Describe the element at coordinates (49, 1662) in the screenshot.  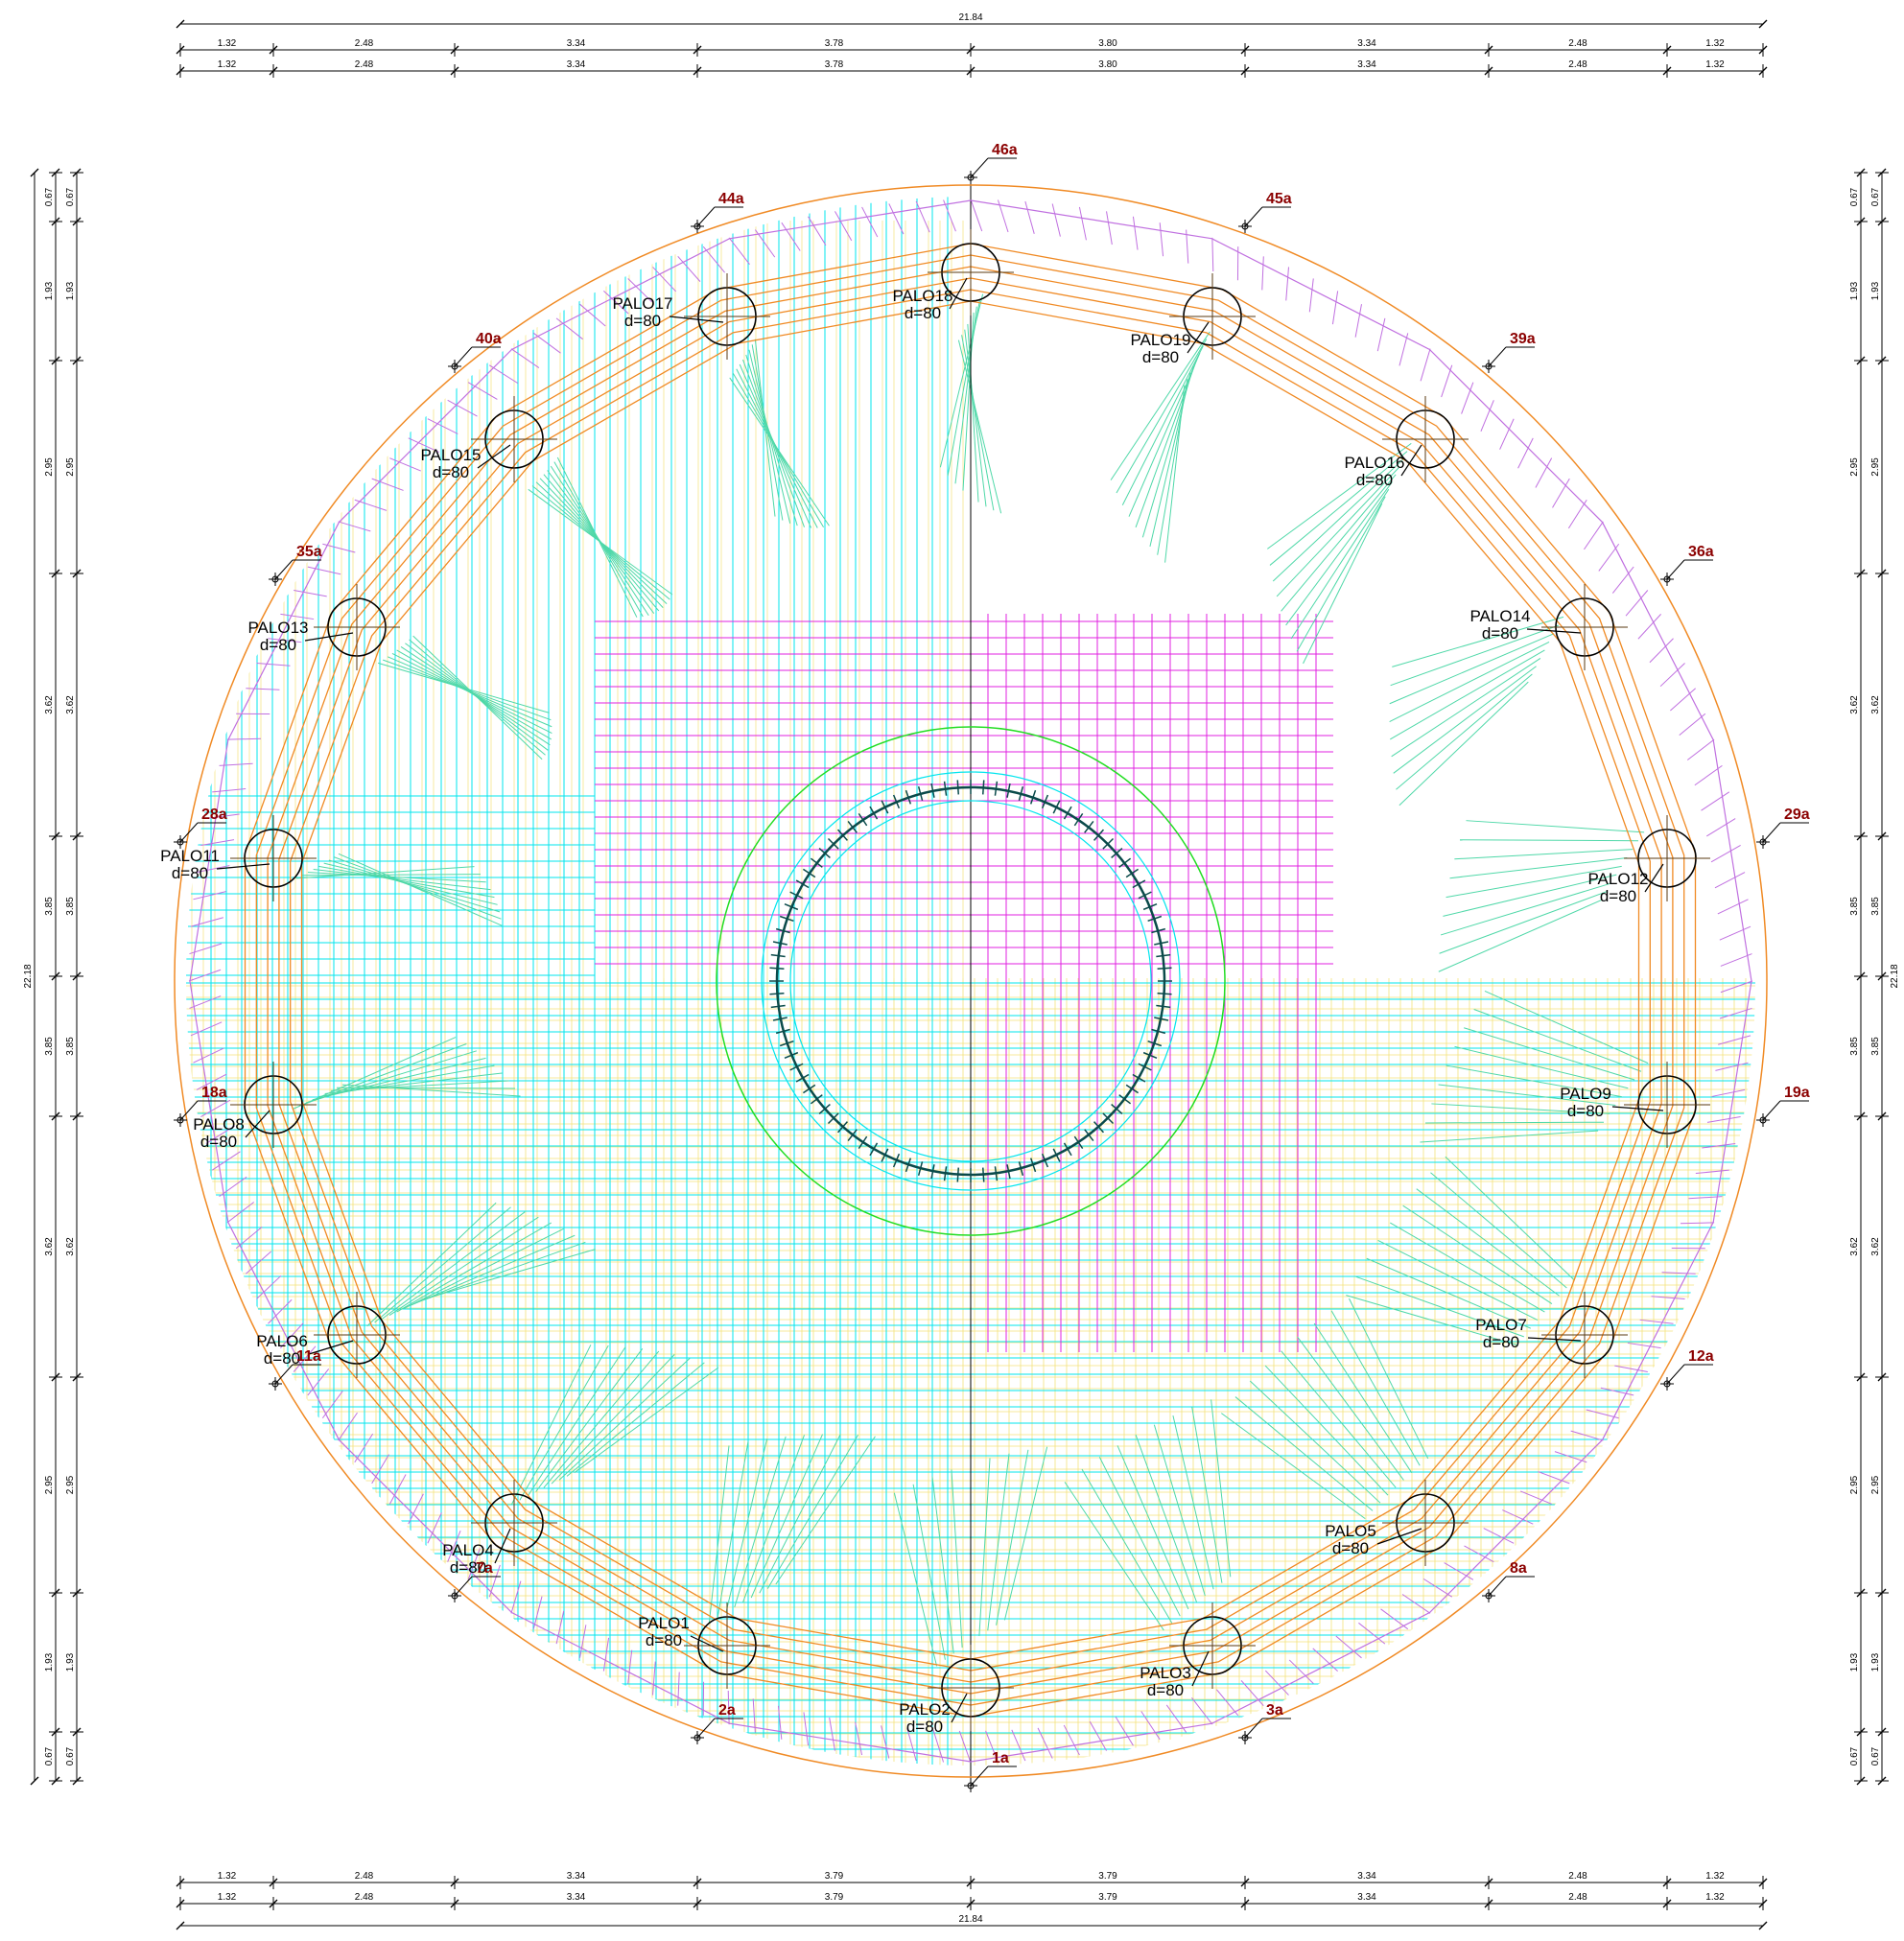
I see `dim-value: 1.93` at that location.